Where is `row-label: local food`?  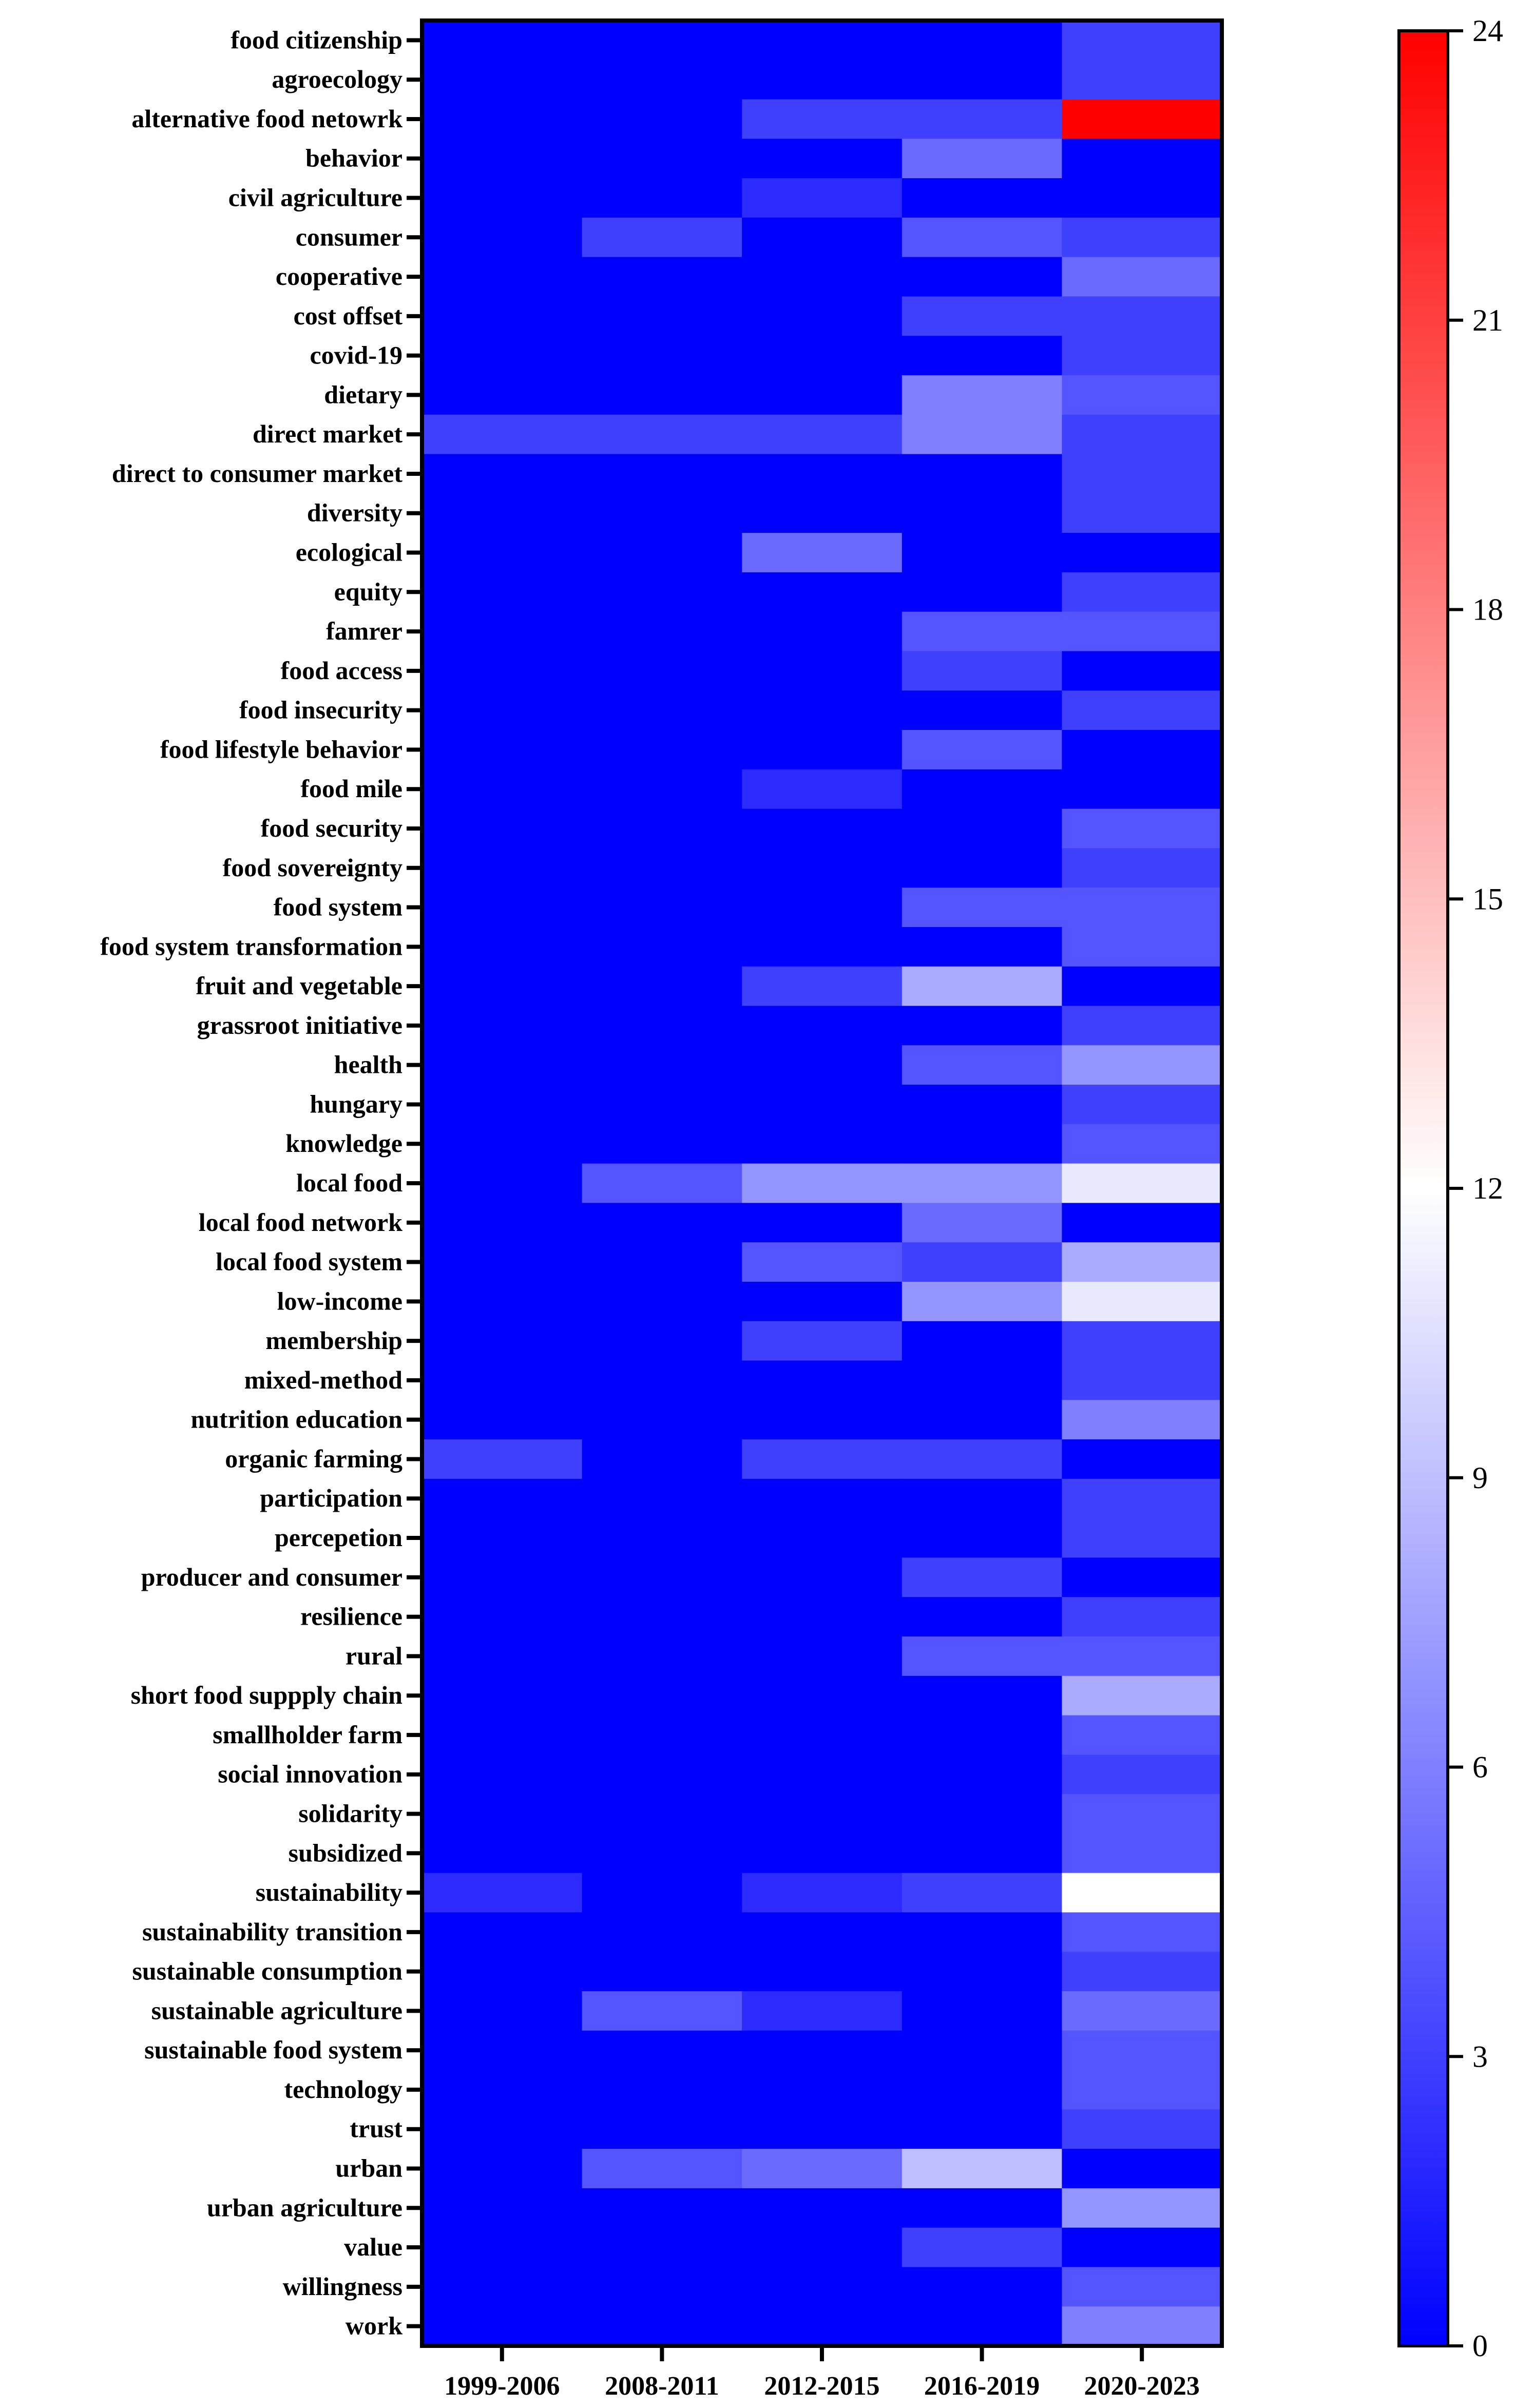 row-label: local food is located at coordinates (349, 1182).